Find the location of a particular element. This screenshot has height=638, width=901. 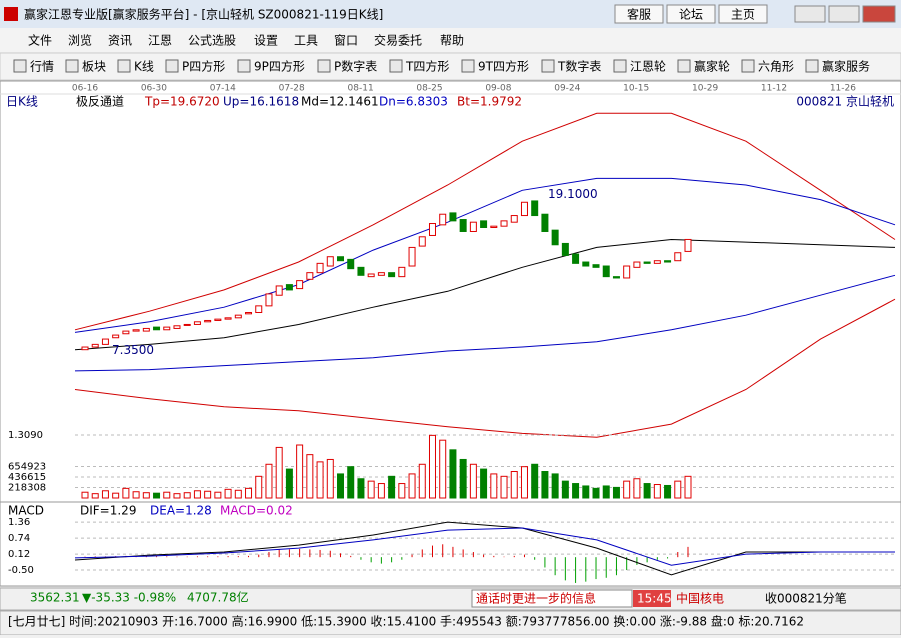

price-annotation: 7.3500 is located at coordinates (133, 350).